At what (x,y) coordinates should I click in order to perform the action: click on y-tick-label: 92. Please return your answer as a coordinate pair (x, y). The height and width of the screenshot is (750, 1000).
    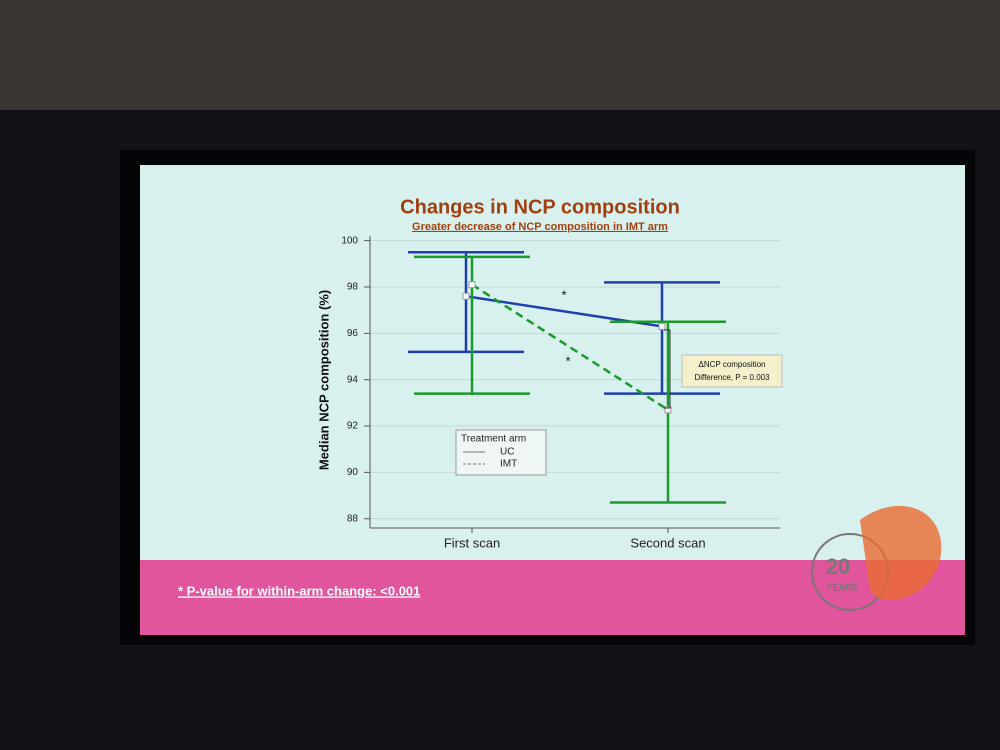
    Looking at the image, I should click on (353, 426).